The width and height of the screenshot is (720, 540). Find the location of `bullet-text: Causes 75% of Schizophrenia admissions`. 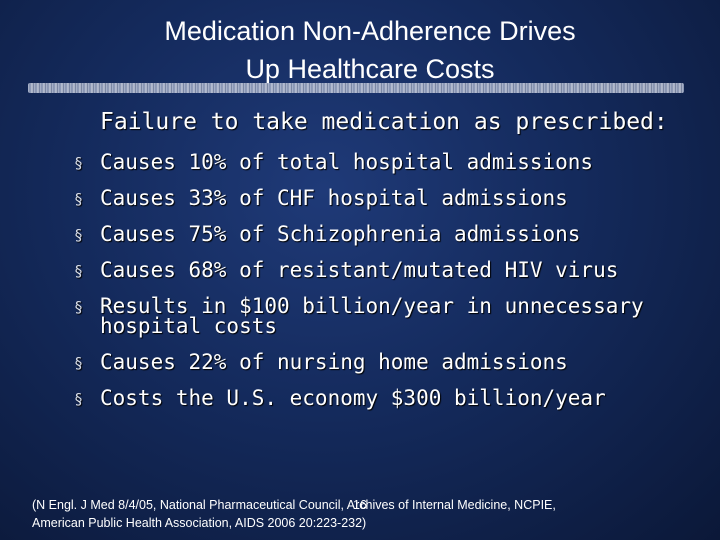

bullet-text: Causes 75% of Schizophrenia admissions is located at coordinates (340, 234).